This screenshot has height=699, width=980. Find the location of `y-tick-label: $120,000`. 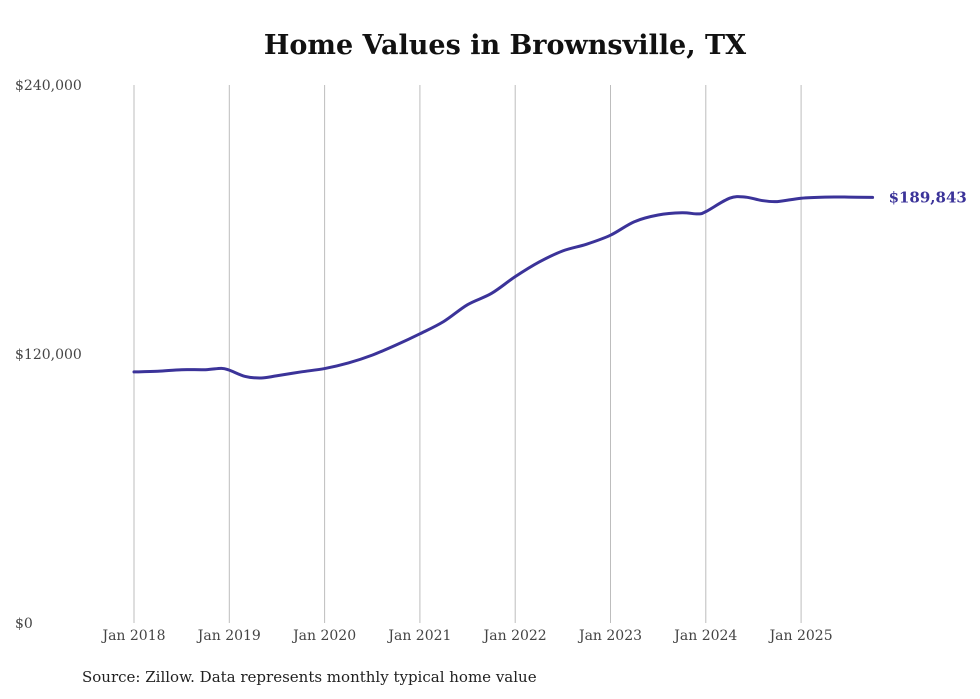

y-tick-label: $120,000 is located at coordinates (48, 355).